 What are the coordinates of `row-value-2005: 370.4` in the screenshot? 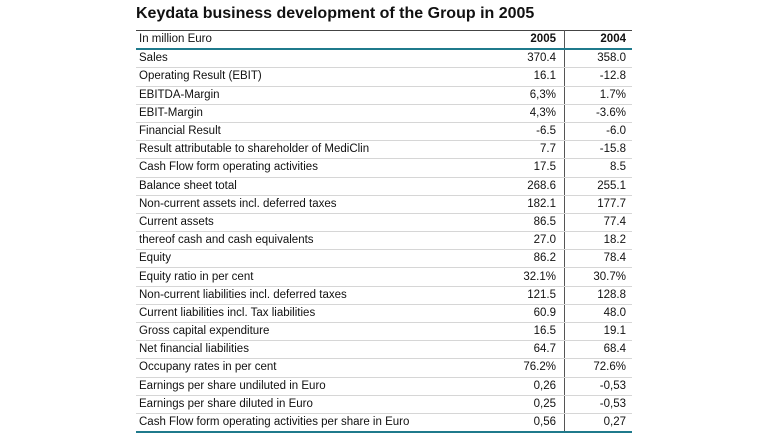 It's located at (519, 59).